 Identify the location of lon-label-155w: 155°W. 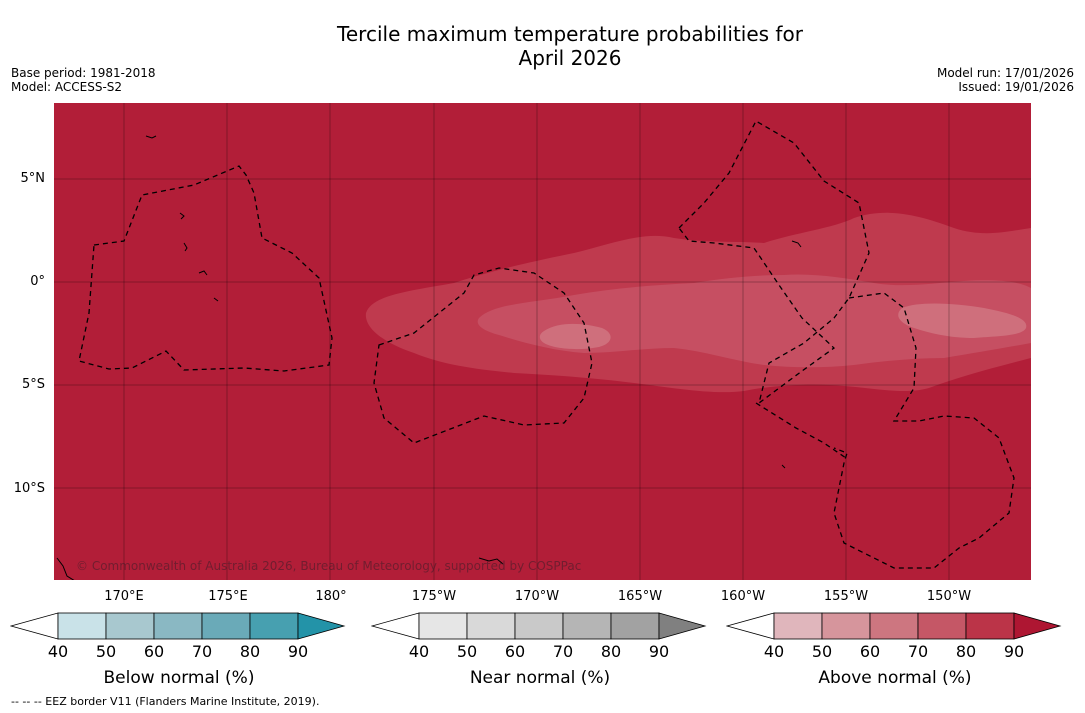
(846, 596).